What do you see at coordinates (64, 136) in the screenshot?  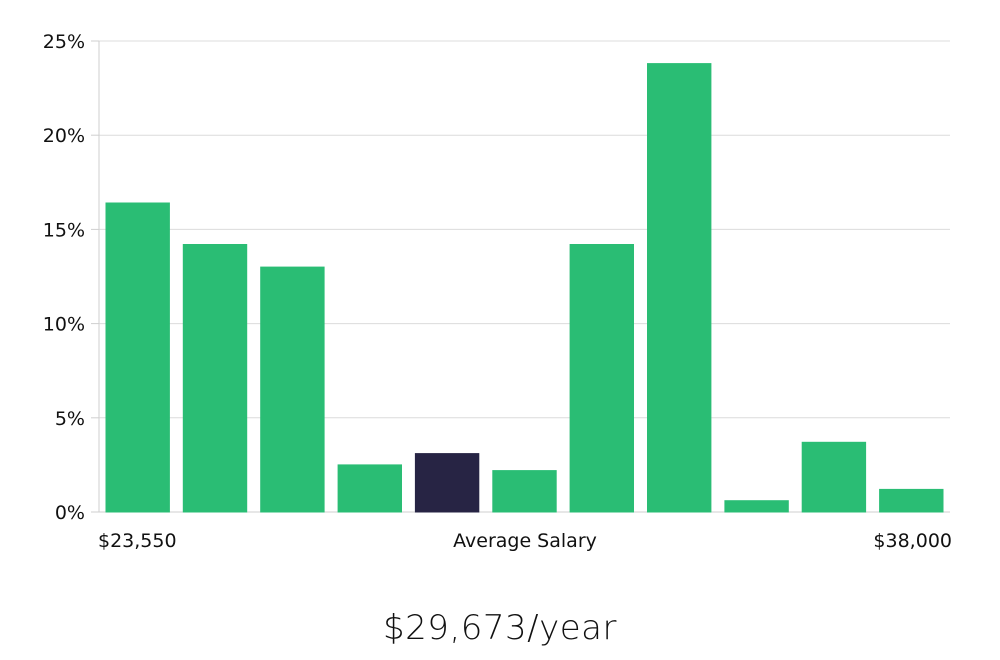 I see `y-tick-label-4: 20%` at bounding box center [64, 136].